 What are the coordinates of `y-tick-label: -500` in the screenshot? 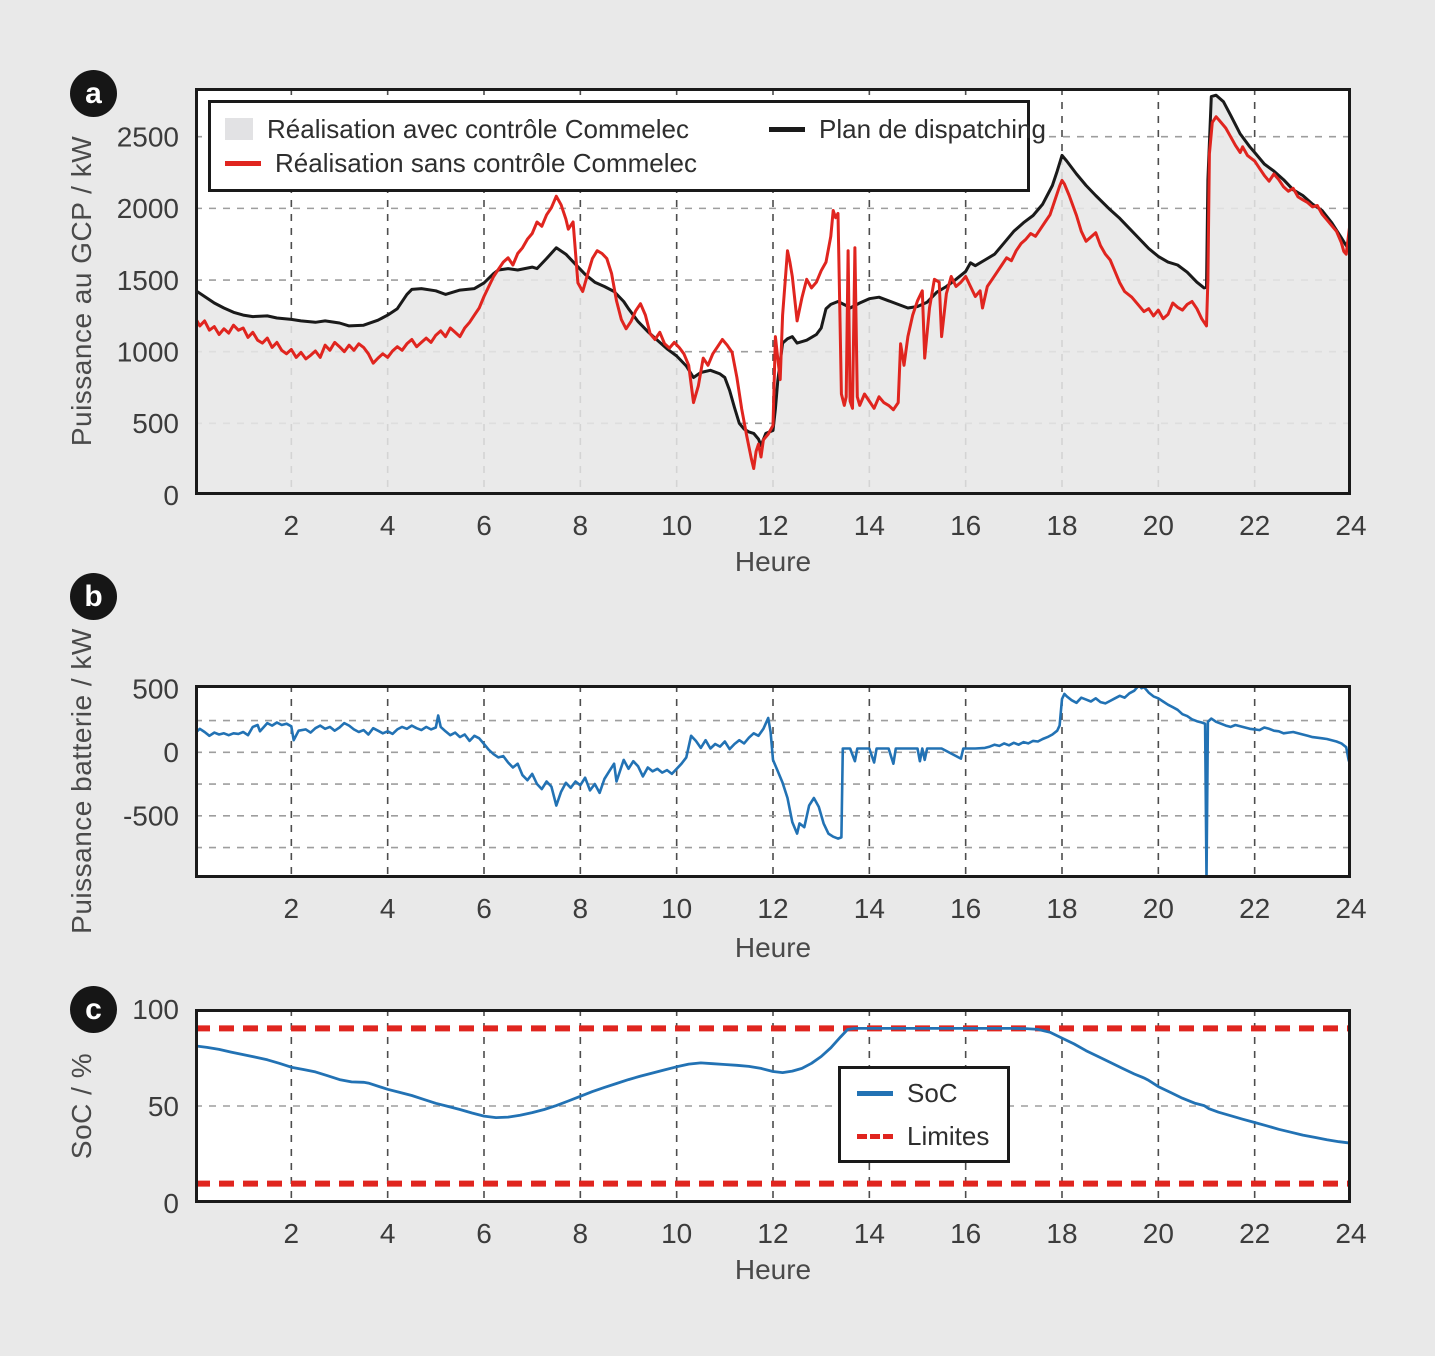 It's located at (151, 816).